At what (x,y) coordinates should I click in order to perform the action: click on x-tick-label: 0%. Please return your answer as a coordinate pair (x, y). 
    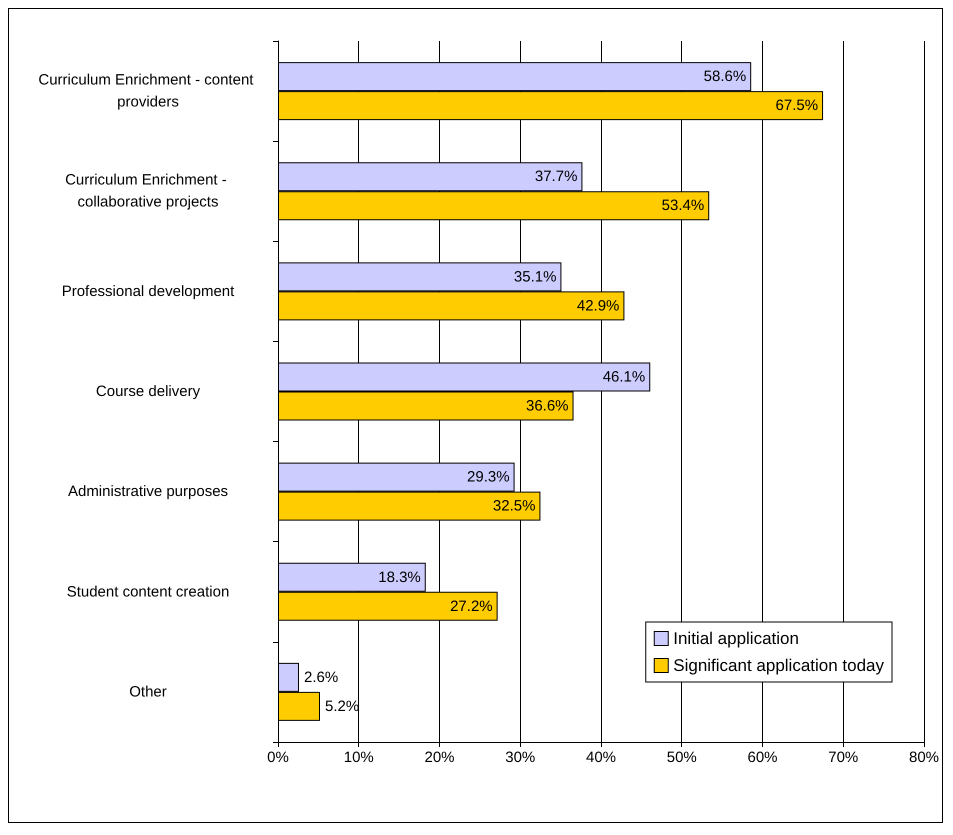
    Looking at the image, I should click on (278, 757).